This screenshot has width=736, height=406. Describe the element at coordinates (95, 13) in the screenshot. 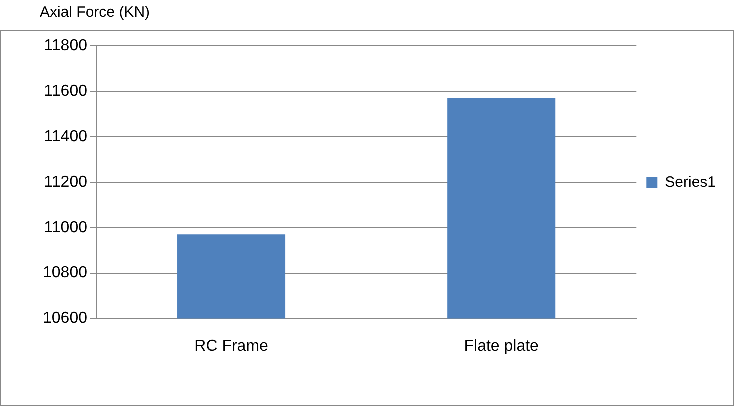

I see `chart-title: Axial Force (KN)` at that location.